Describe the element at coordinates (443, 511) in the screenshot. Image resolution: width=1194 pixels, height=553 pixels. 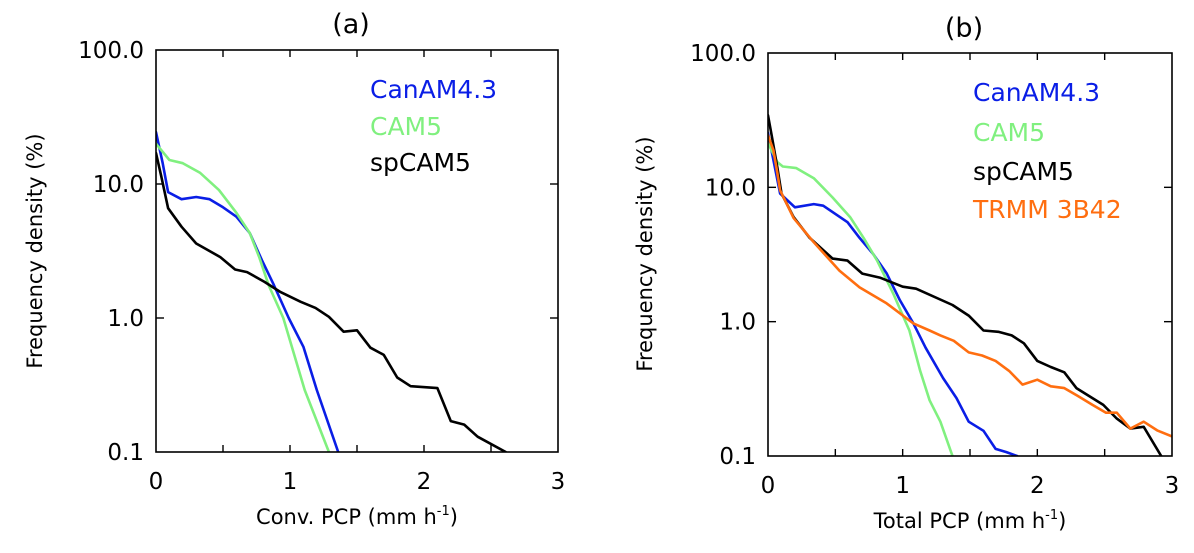
I see `panel-a-x-axis-label-sup: -1` at that location.